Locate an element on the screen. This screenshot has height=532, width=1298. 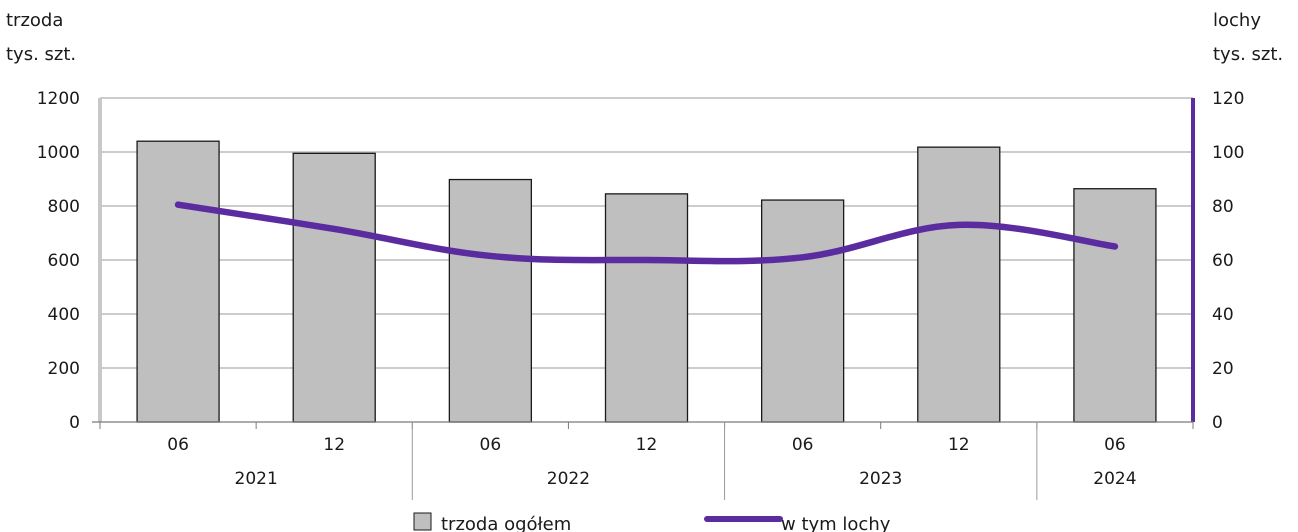
x-tick-labels: 06 12 06 12 06 12 06 is located at coordinates (646, 445).